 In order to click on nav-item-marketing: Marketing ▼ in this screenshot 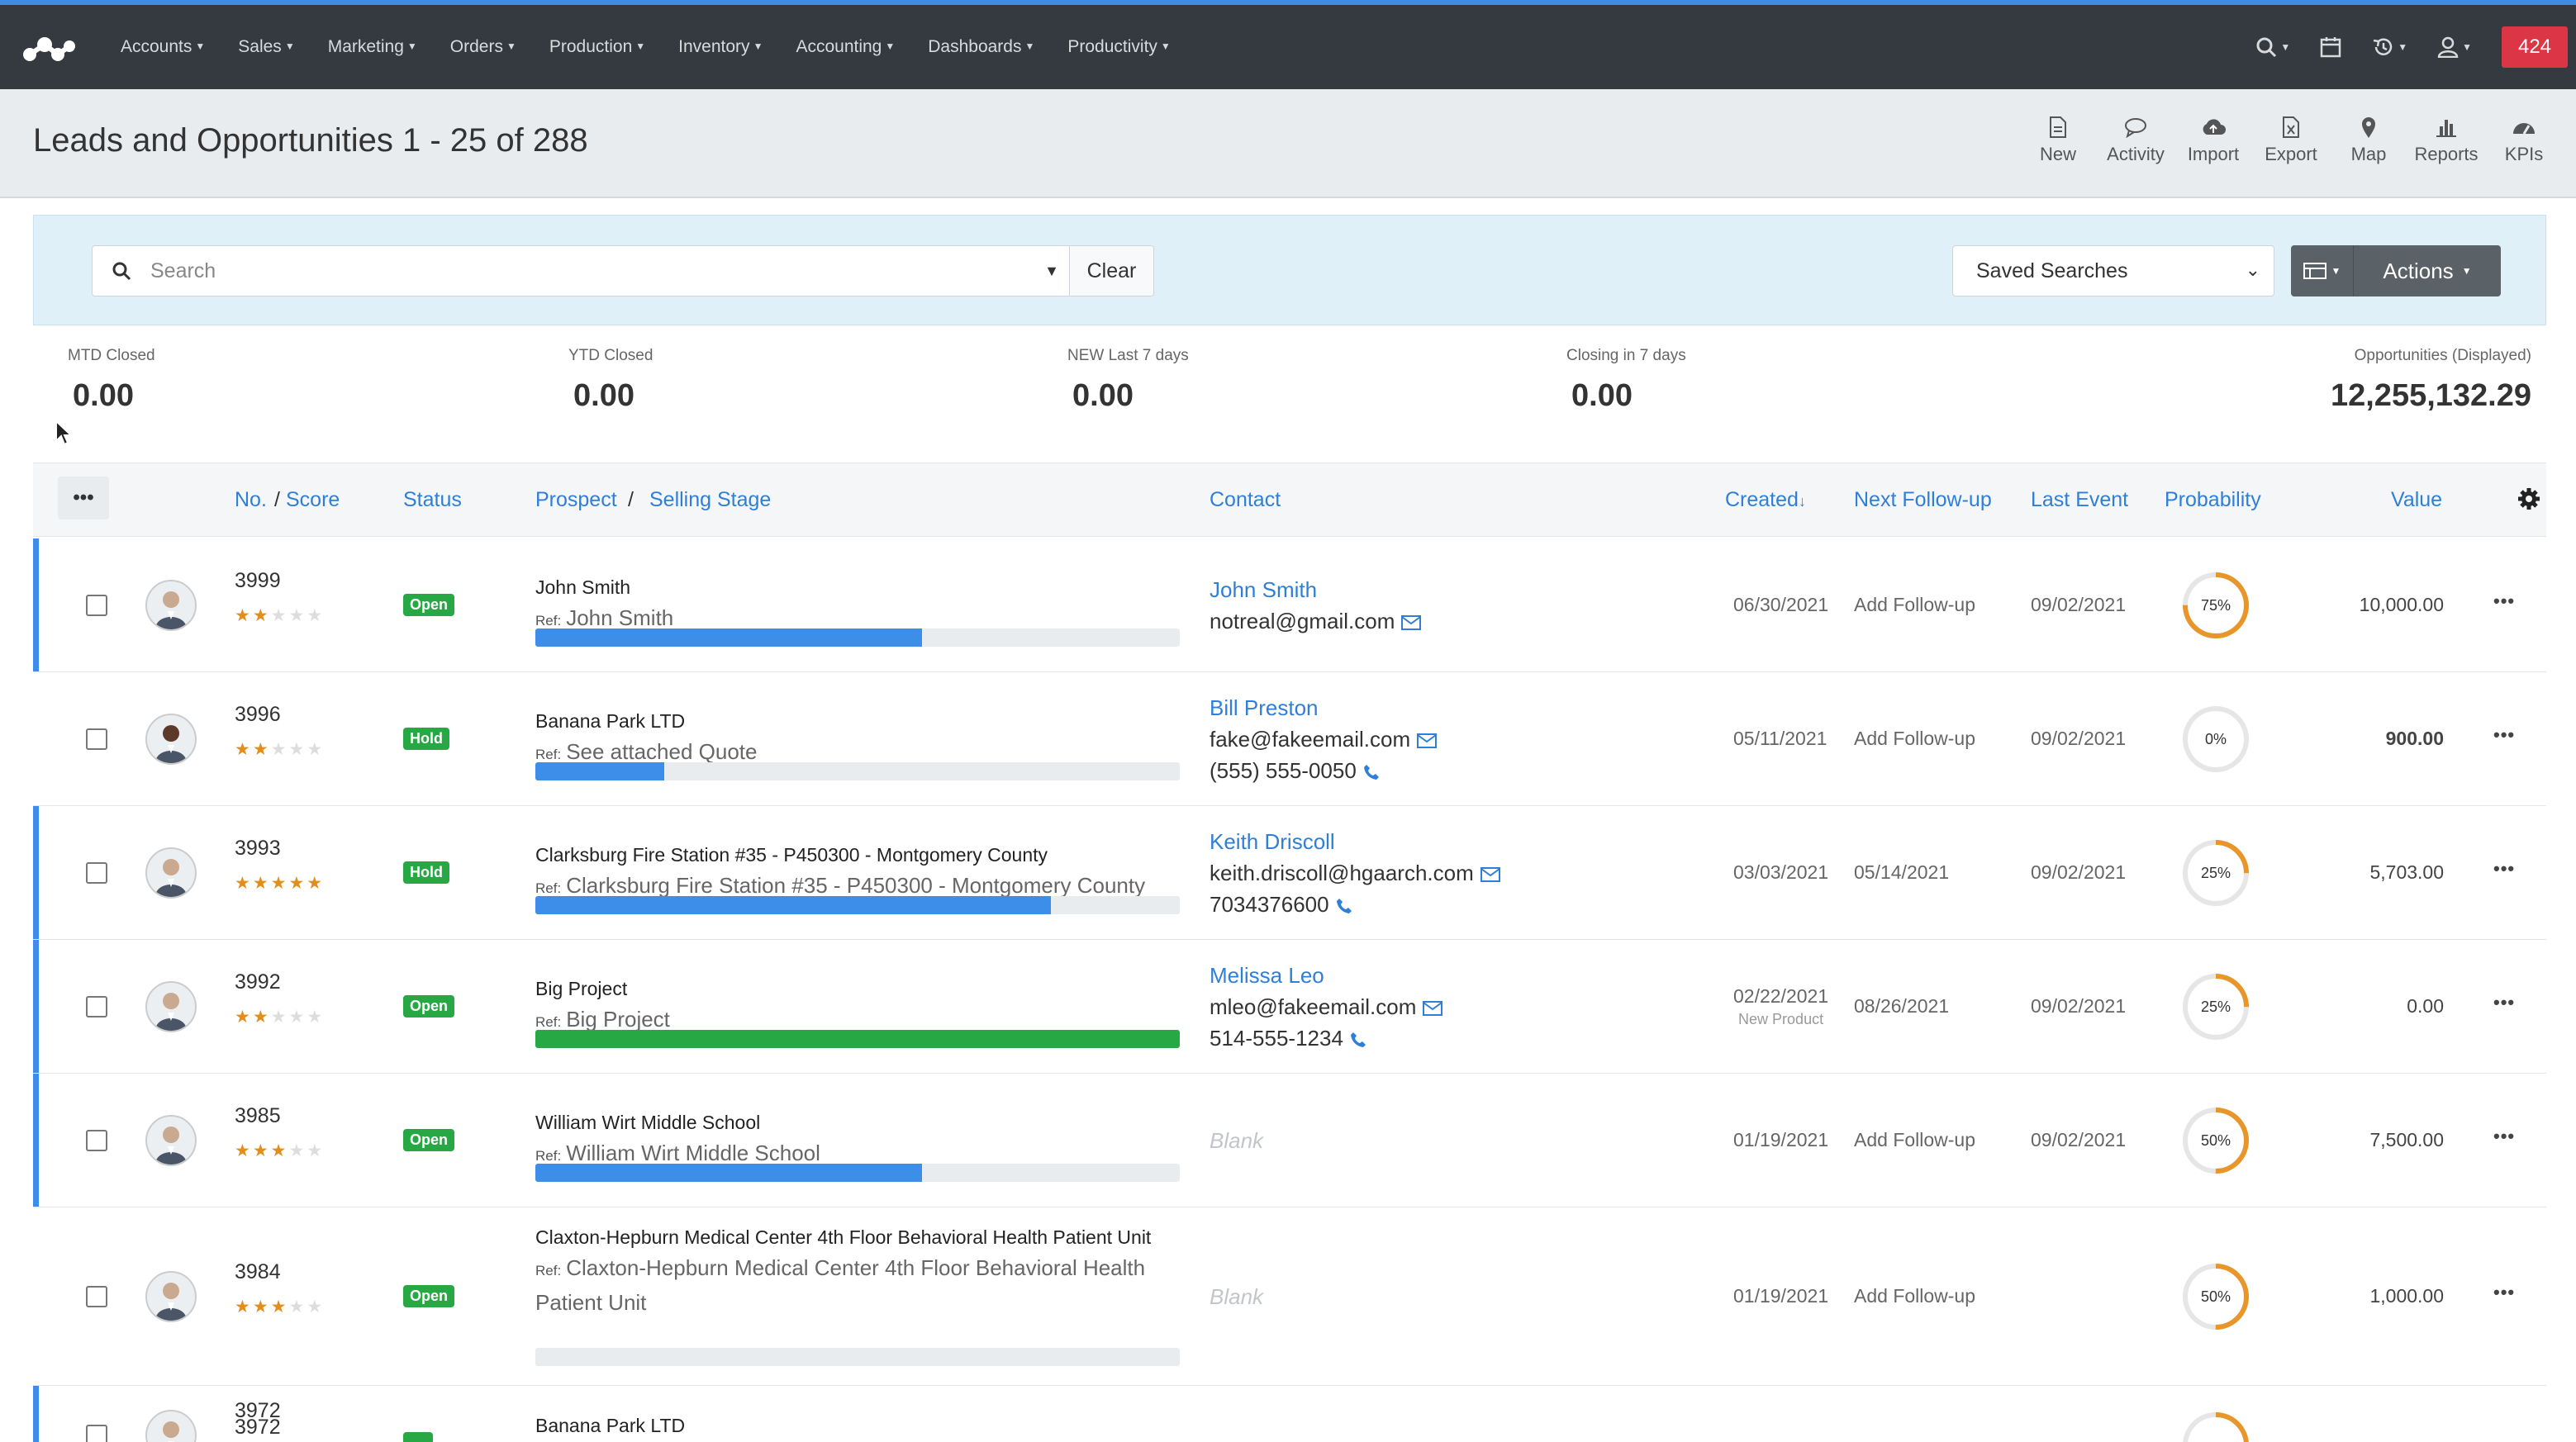, I will do `click(372, 47)`.